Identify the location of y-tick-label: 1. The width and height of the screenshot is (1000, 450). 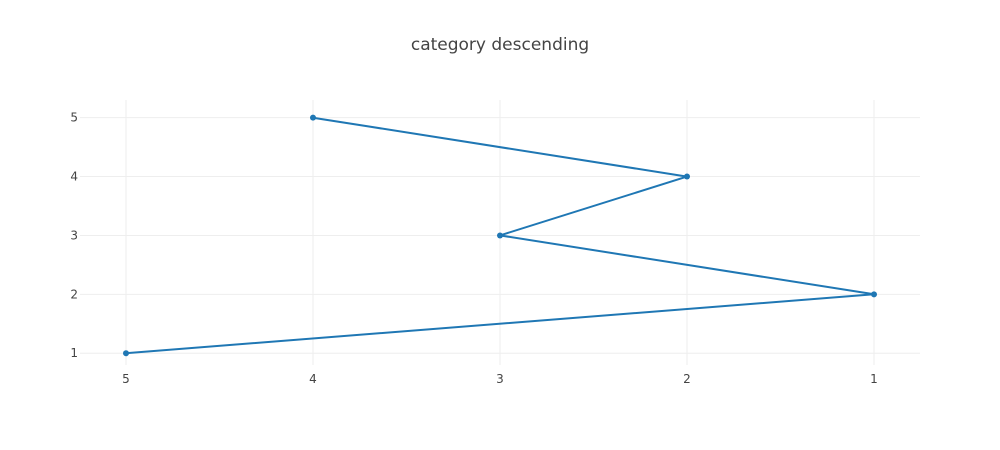
(74, 353).